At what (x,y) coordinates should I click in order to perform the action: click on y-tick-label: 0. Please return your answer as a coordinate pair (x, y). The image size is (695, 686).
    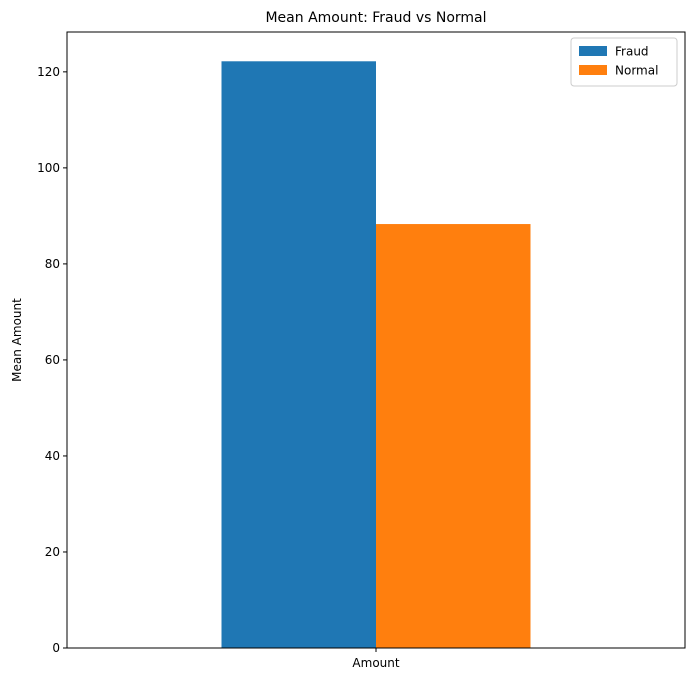
    Looking at the image, I should click on (56, 648).